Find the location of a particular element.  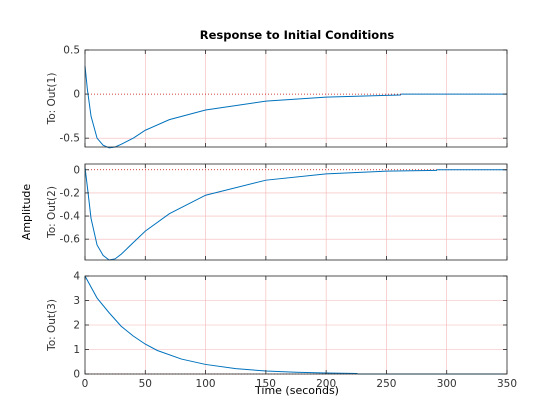

y-axis-label: Amplitude is located at coordinates (26, 212).